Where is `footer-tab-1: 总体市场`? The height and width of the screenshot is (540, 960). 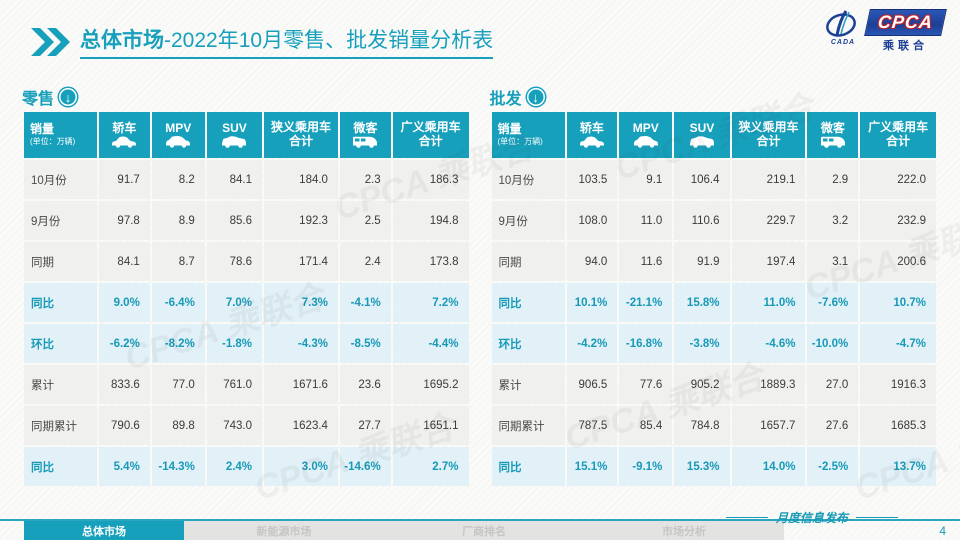 footer-tab-1: 总体市场 is located at coordinates (104, 530).